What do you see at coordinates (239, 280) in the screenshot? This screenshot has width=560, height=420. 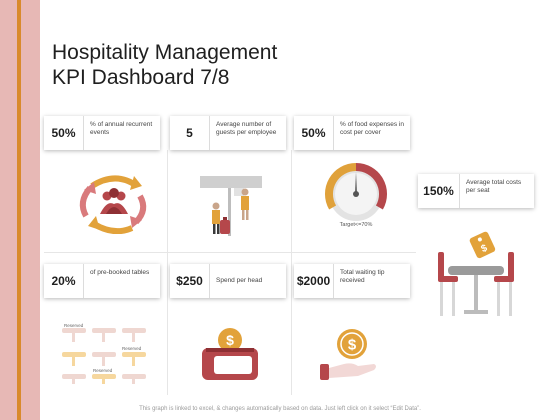 I see `kpi-label: Spend per head` at bounding box center [239, 280].